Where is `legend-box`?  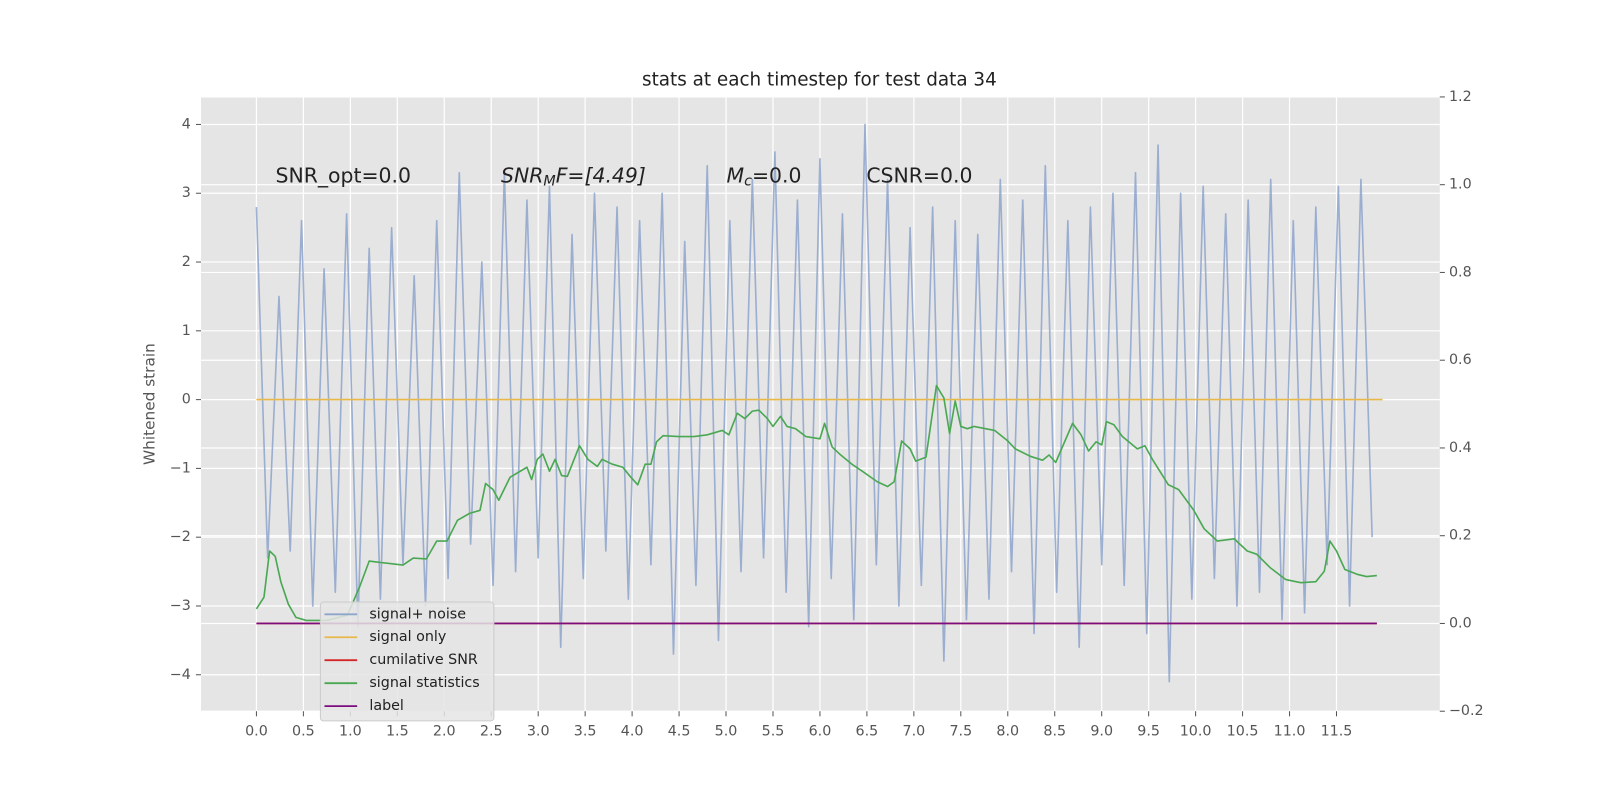
legend-box is located at coordinates (407, 661).